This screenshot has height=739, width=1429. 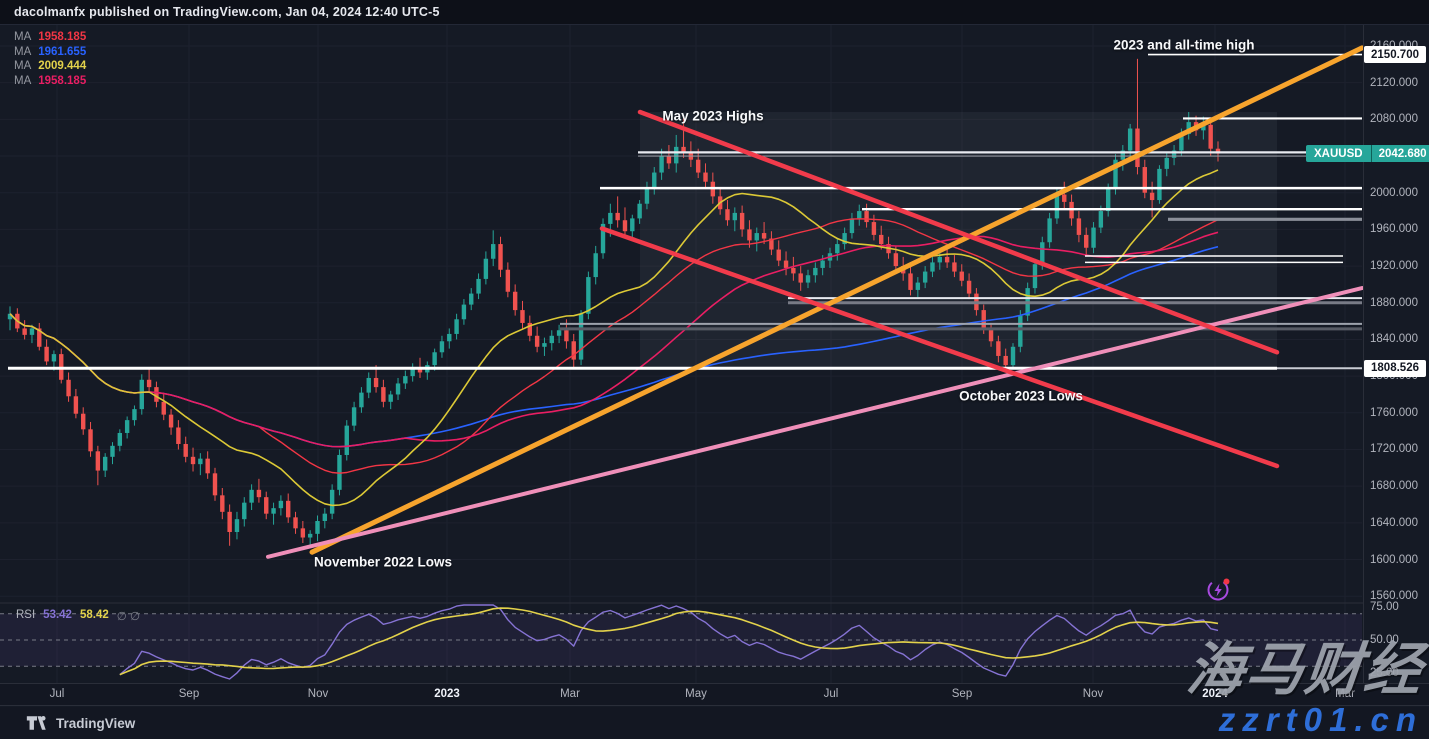 What do you see at coordinates (713, 116) in the screenshot?
I see `chart-annotation: May 2023 Highs` at bounding box center [713, 116].